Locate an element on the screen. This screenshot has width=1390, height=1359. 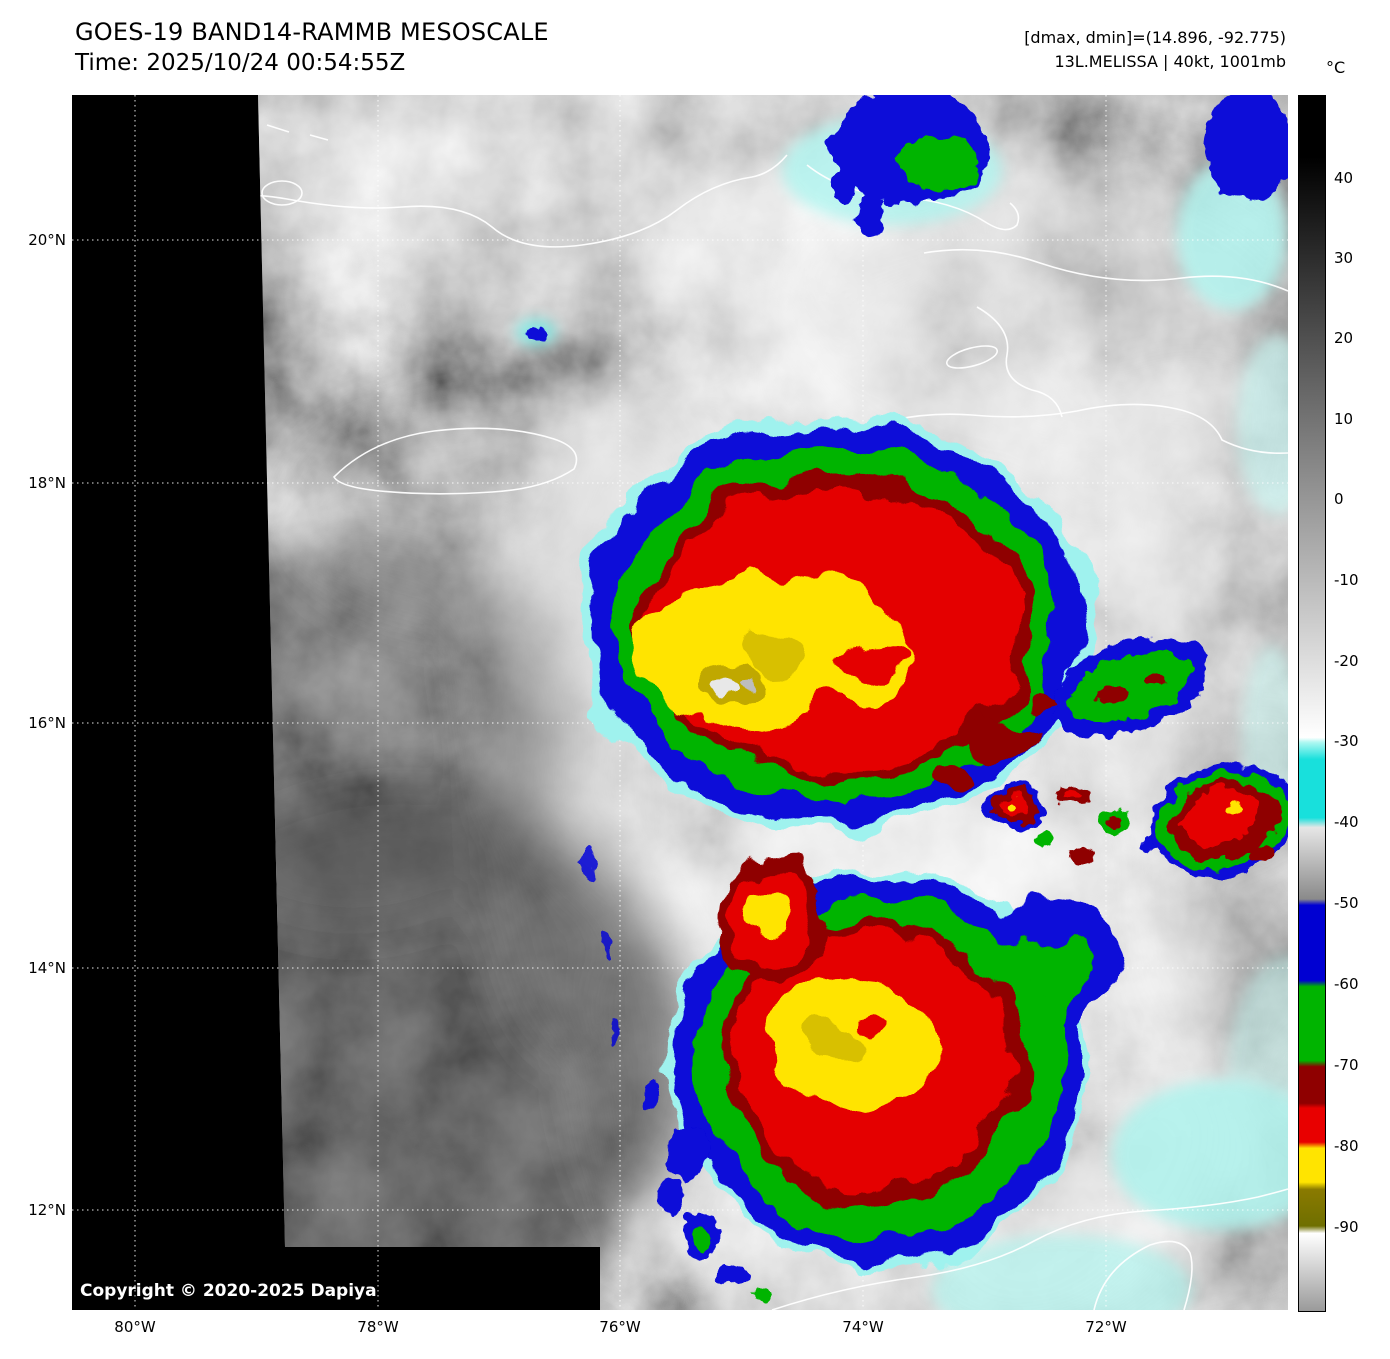
colorbar-tick-0: 0 is located at coordinates (1339, 499).